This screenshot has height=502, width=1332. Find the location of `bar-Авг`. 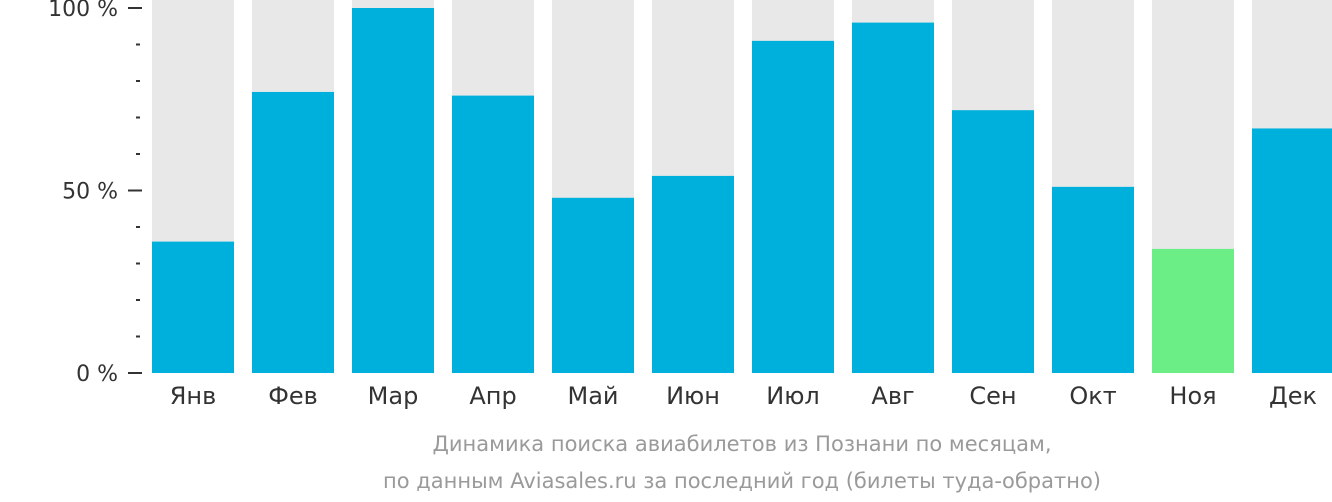

bar-Авг is located at coordinates (893, 197).